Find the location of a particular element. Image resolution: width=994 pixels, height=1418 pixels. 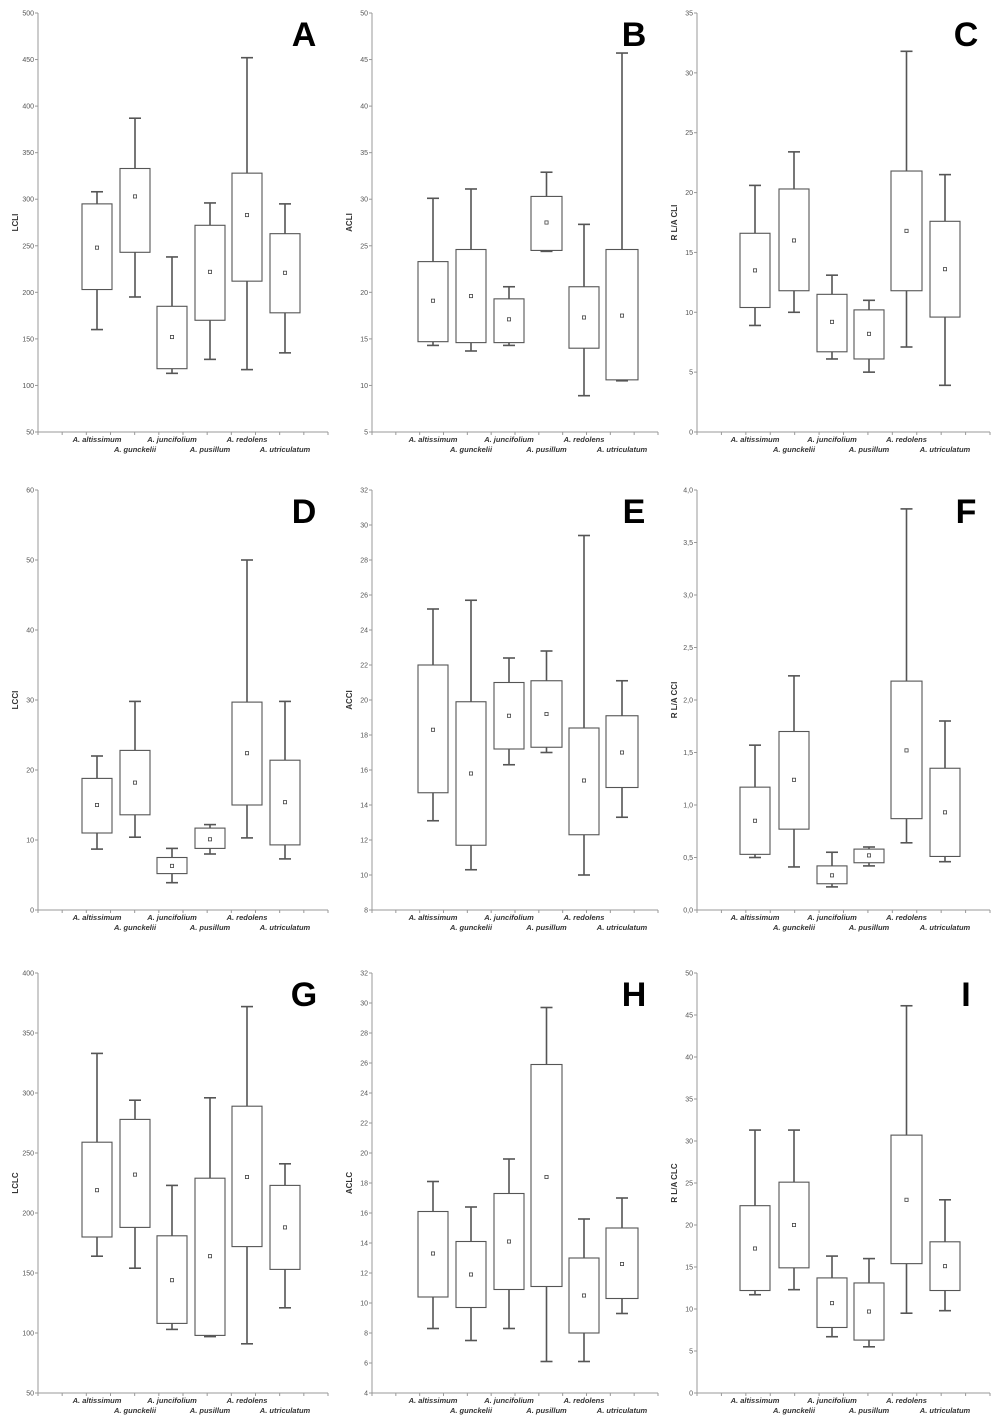

y-tick-label: 300 is located at coordinates (28, 1094).